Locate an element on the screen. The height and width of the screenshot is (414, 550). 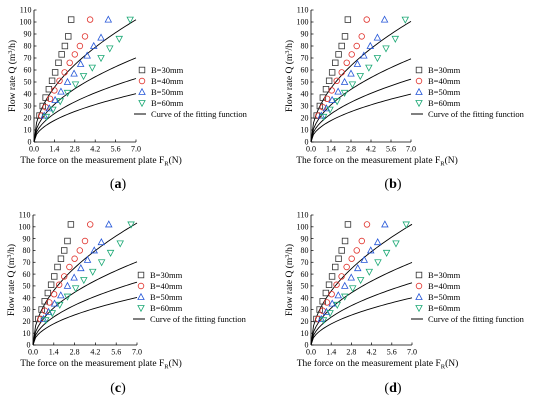
legend-entry-label: B=50mm is located at coordinates (444, 92).